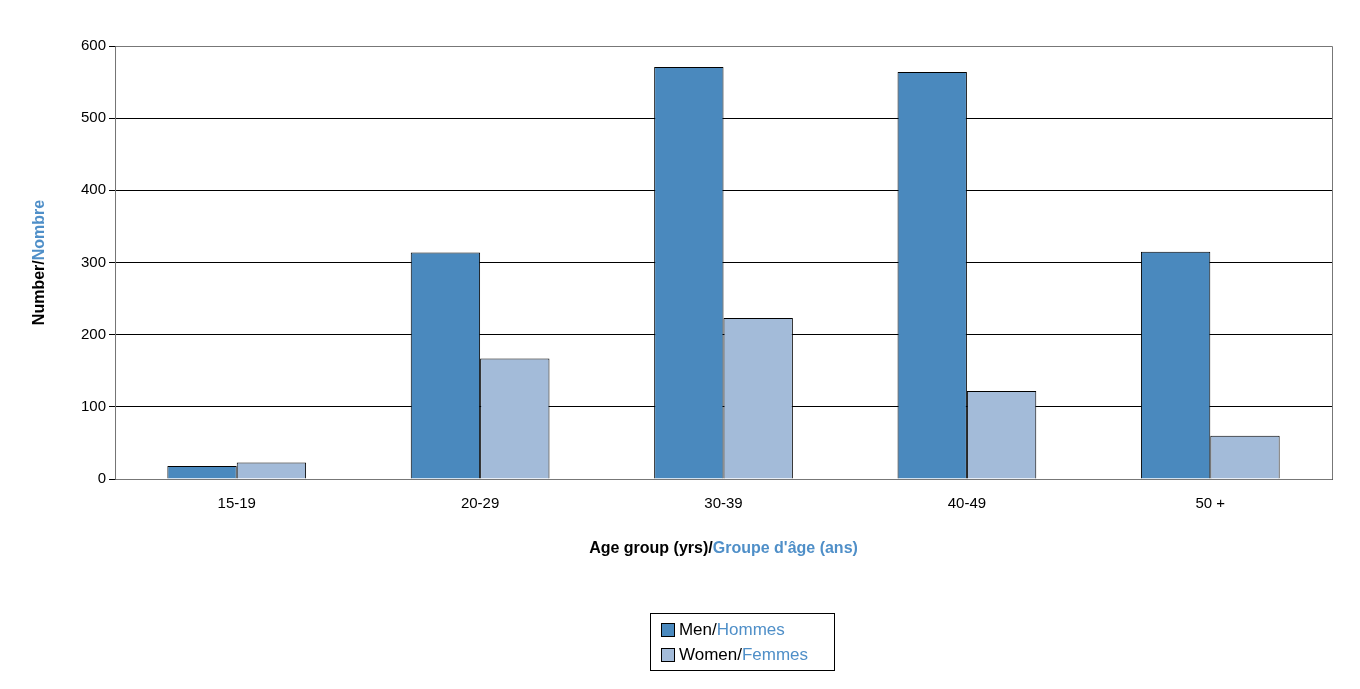 The height and width of the screenshot is (689, 1360). I want to click on x-tick-label: 20-29, so click(480, 503).